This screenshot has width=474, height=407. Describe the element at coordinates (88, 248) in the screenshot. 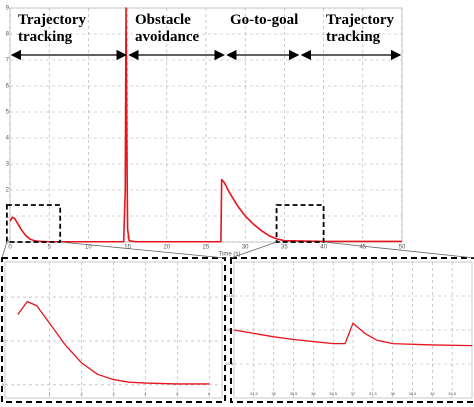

I see `x-tick-label: 10` at that location.